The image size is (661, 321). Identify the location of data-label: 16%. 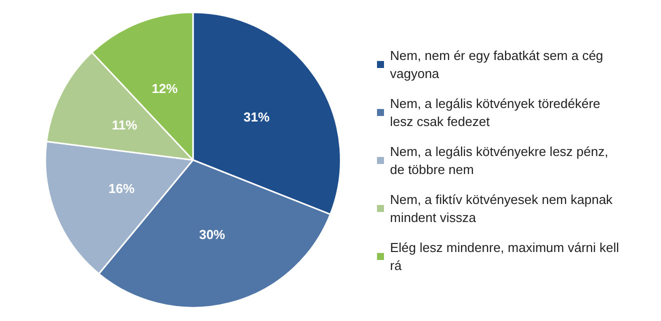
(122, 188).